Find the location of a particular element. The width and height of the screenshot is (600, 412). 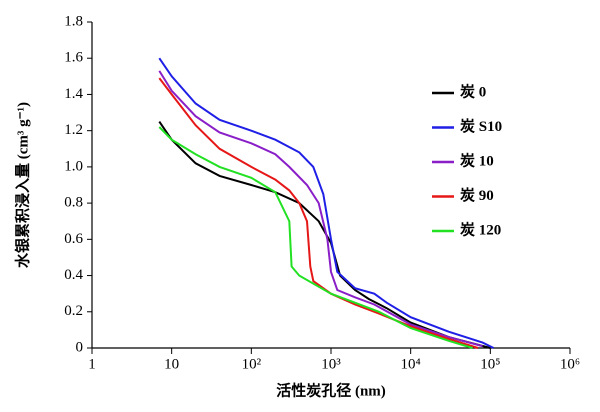

x-tick-label: 10⁵ is located at coordinates (490, 364).